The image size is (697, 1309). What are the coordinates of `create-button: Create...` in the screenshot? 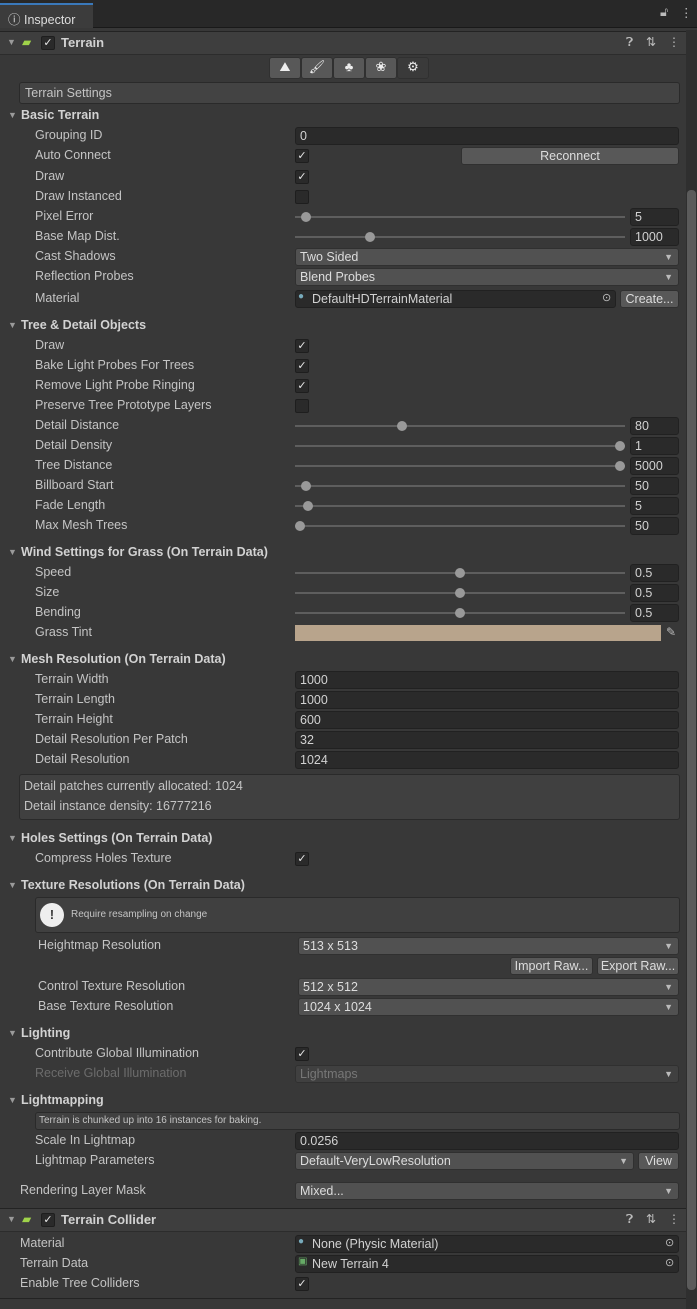 It's located at (649, 299).